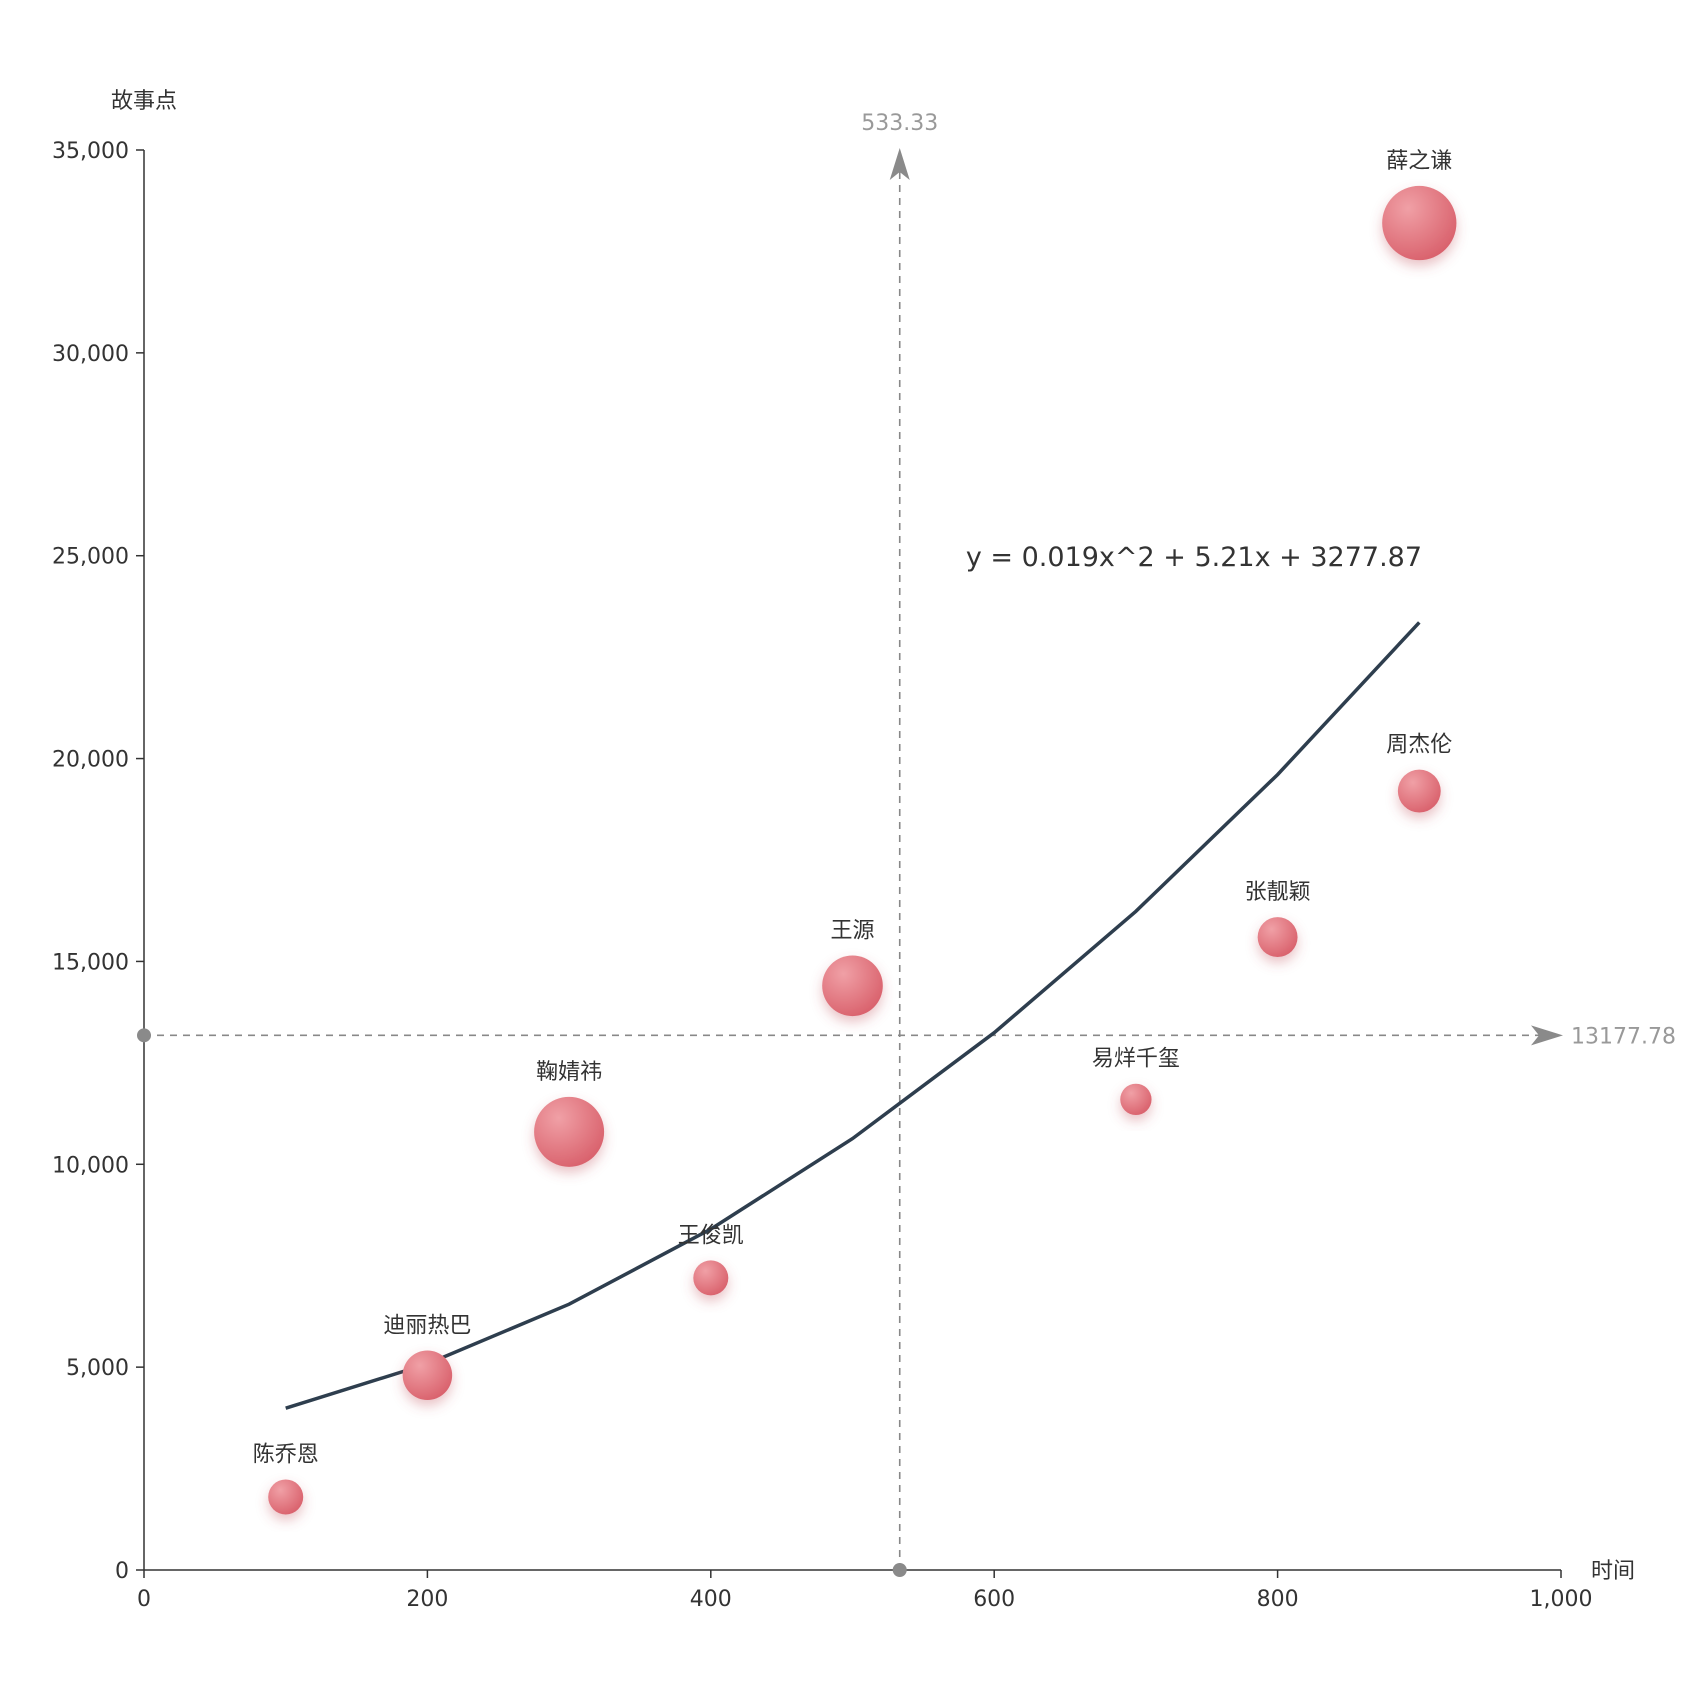 The width and height of the screenshot is (1700, 1700). Describe the element at coordinates (97, 1368) in the screenshot. I see `y-tick-label: 5,000` at that location.